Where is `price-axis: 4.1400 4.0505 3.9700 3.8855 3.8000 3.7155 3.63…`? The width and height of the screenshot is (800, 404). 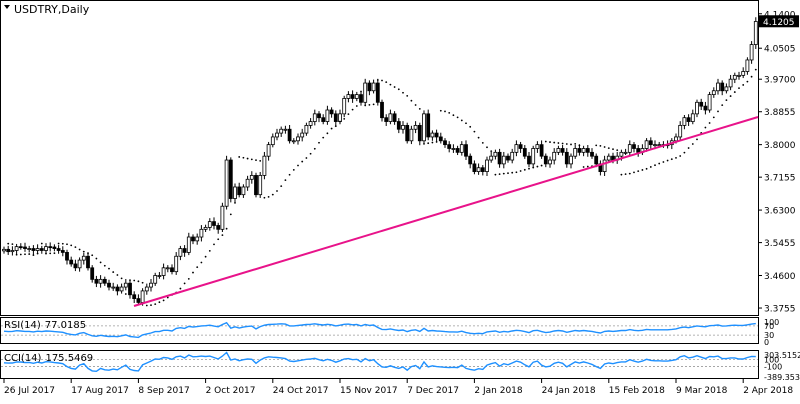
price-axis: 4.1400 4.0505 3.9700 3.8855 3.8000 3.7155 3.63… is located at coordinates (778, 162).